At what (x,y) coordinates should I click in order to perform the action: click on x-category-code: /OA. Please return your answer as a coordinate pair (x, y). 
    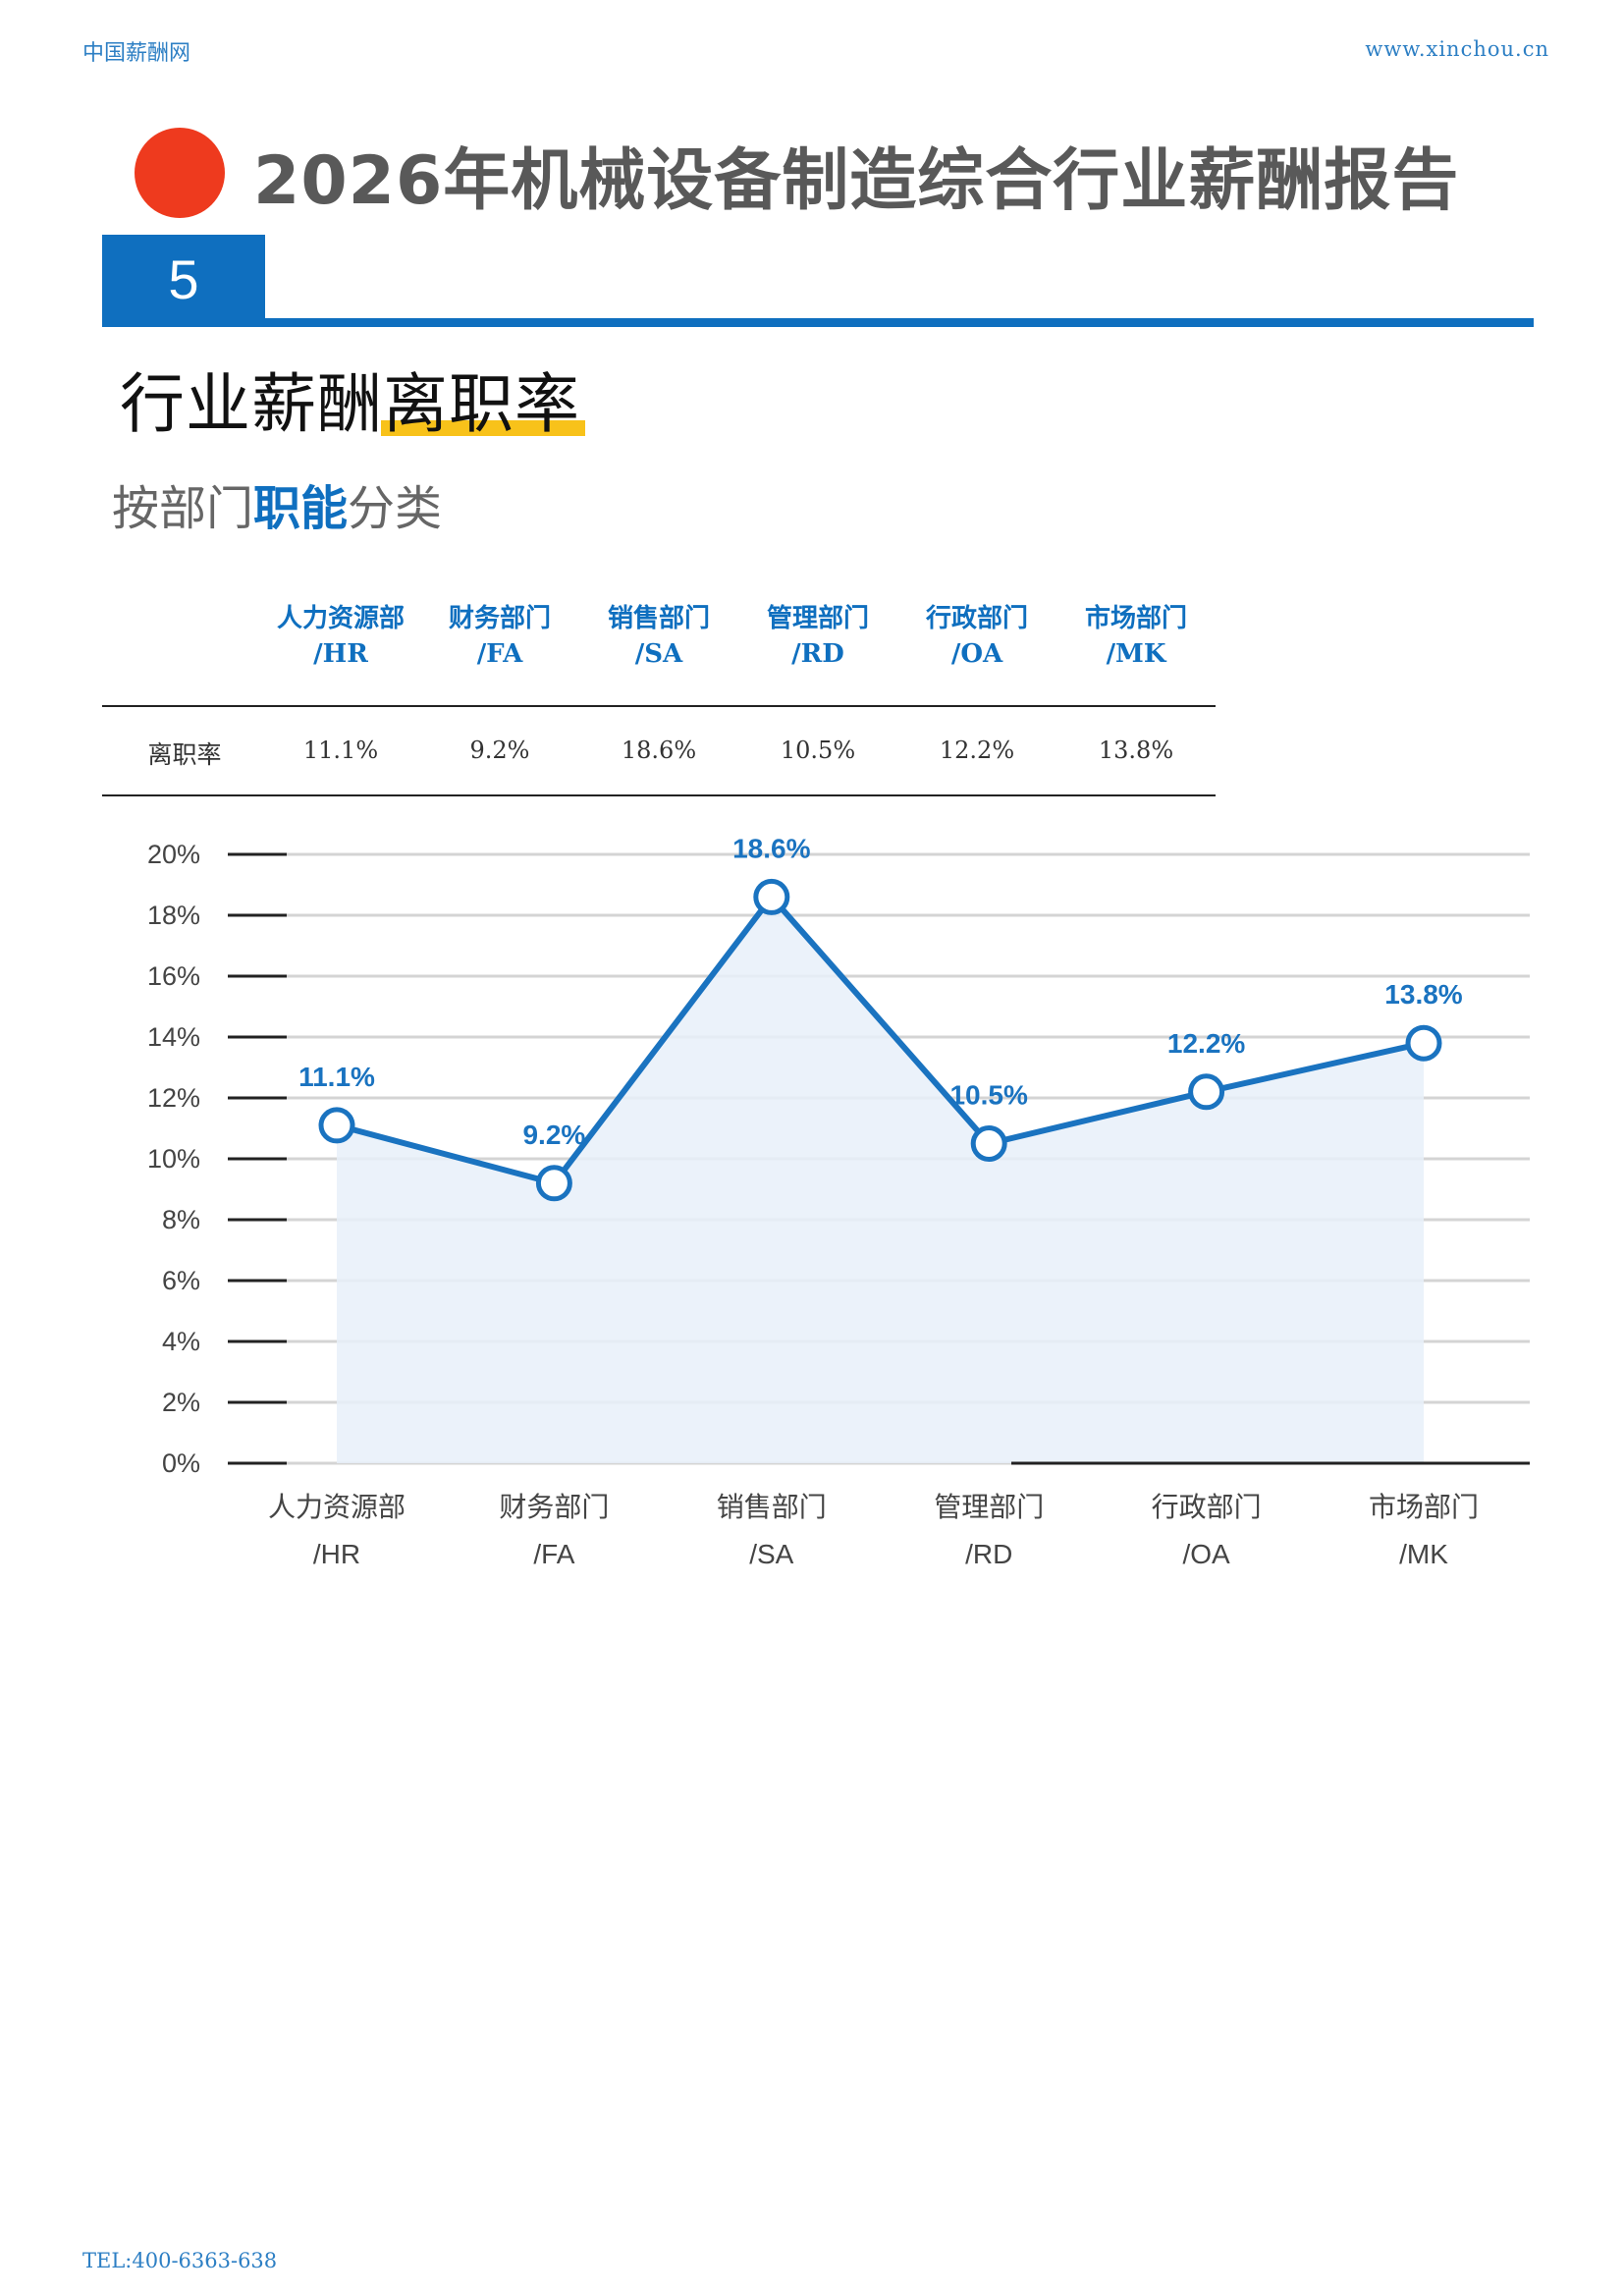
    Looking at the image, I should click on (1206, 1554).